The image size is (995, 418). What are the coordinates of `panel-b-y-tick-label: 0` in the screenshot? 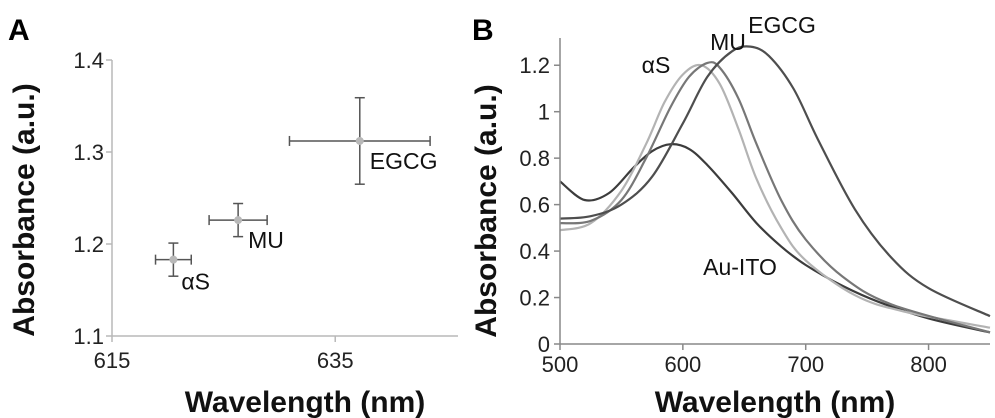 It's located at (544, 344).